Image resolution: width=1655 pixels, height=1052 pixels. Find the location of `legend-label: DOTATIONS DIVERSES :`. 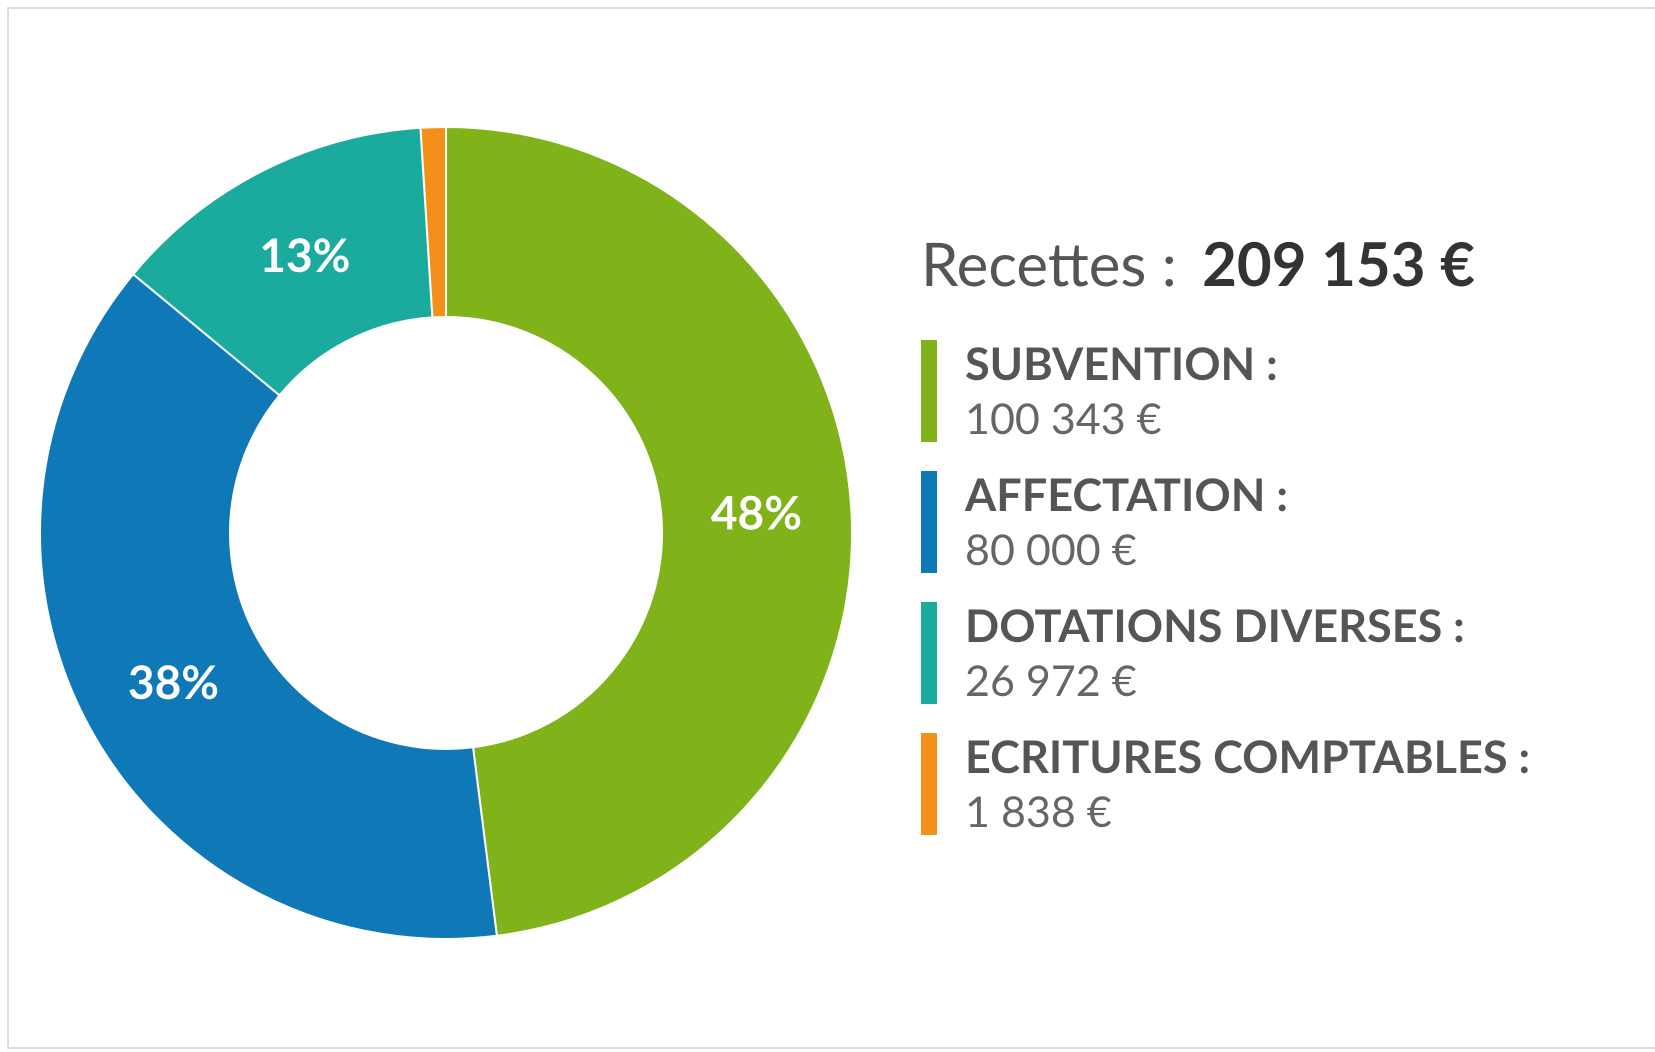

legend-label: DOTATIONS DIVERSES : is located at coordinates (1215, 625).